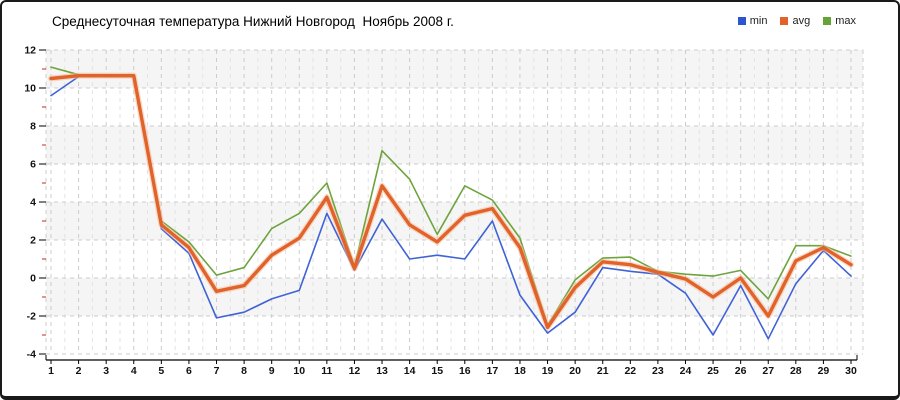 The height and width of the screenshot is (400, 900). What do you see at coordinates (575, 371) in the screenshot?
I see `svg-text: 20` at bounding box center [575, 371].